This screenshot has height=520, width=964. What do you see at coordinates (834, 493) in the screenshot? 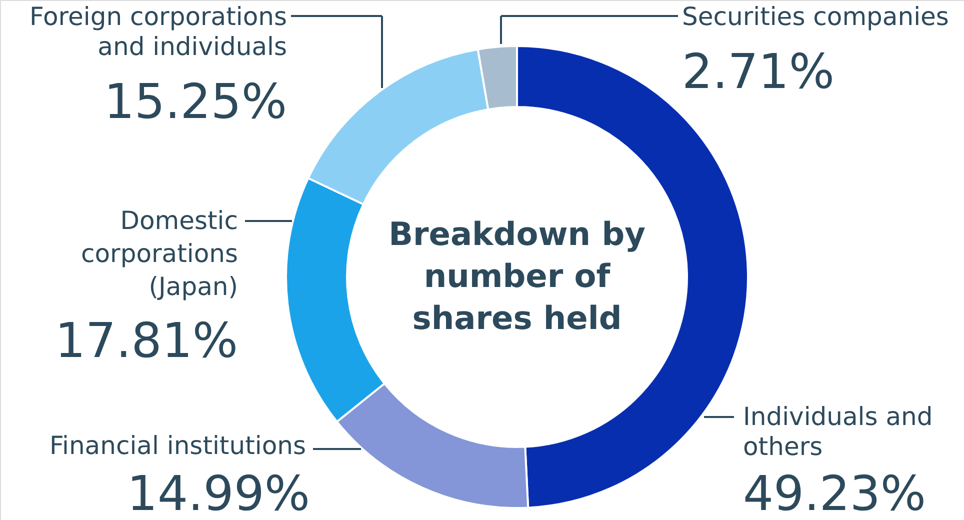
I see `data-label: 49.23%` at bounding box center [834, 493].